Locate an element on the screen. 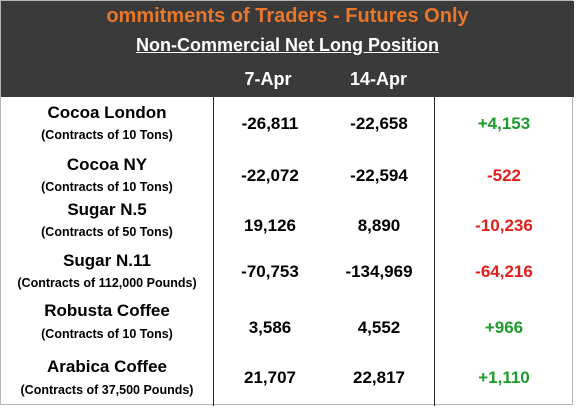  value-14-apr: 22,817 is located at coordinates (379, 377).